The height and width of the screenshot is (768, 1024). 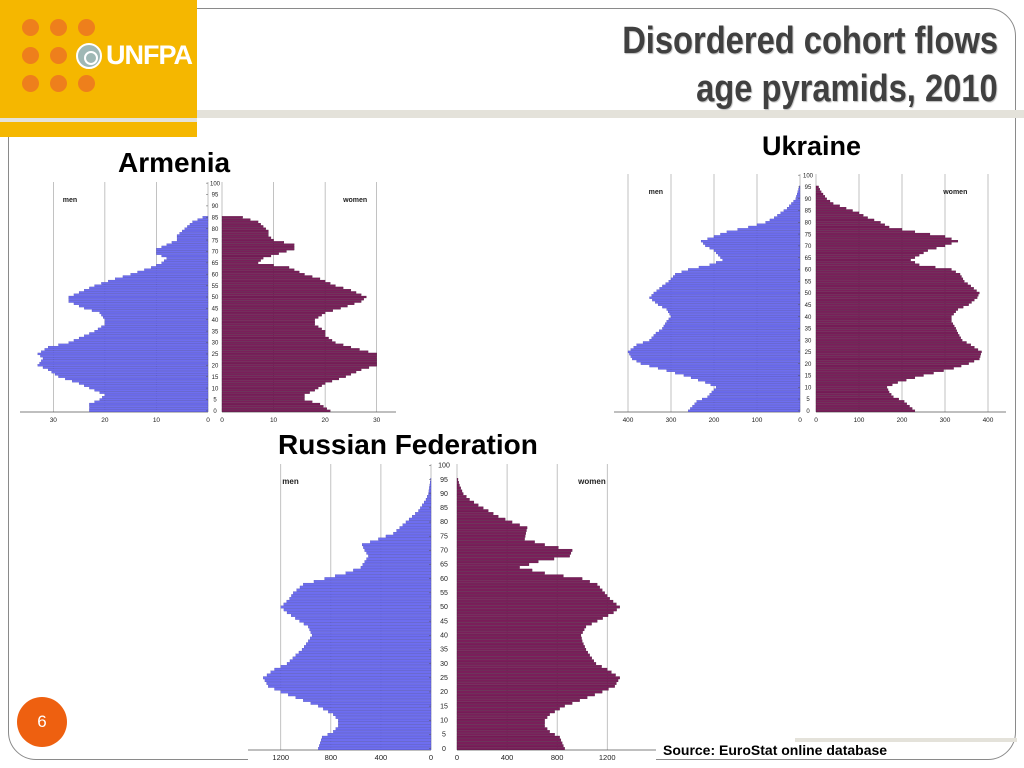 I want to click on age-tick-label: 100, so click(x=808, y=176).